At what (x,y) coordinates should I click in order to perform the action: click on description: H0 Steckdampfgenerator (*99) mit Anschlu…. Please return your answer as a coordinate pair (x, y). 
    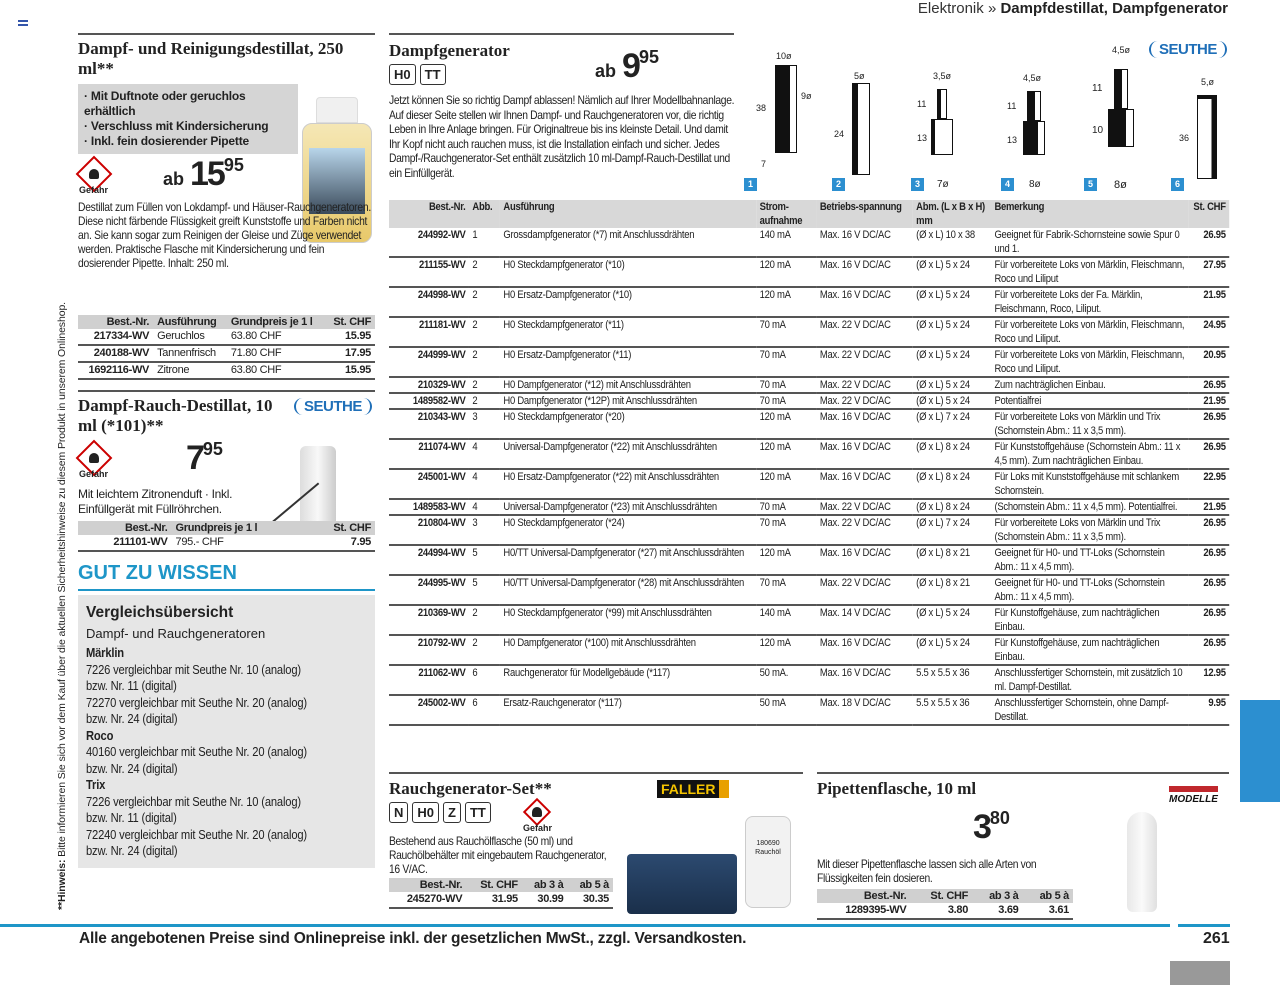
    Looking at the image, I should click on (628, 620).